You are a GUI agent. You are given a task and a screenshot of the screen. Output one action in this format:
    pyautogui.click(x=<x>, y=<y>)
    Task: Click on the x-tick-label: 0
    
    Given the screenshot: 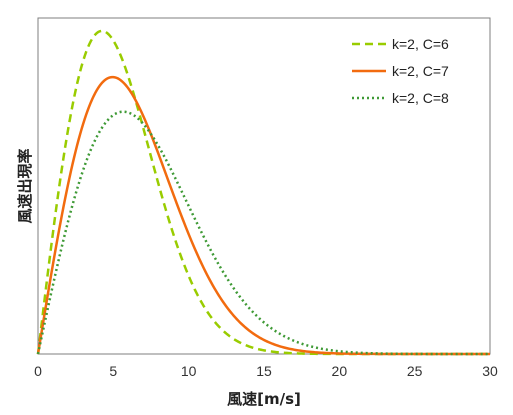 What is the action you would take?
    pyautogui.click(x=38, y=371)
    